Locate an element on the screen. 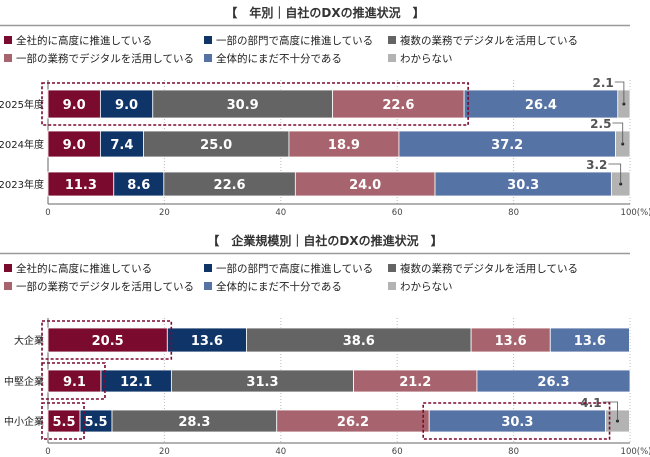 The width and height of the screenshot is (650, 457). data-label: 26.4 is located at coordinates (541, 105).